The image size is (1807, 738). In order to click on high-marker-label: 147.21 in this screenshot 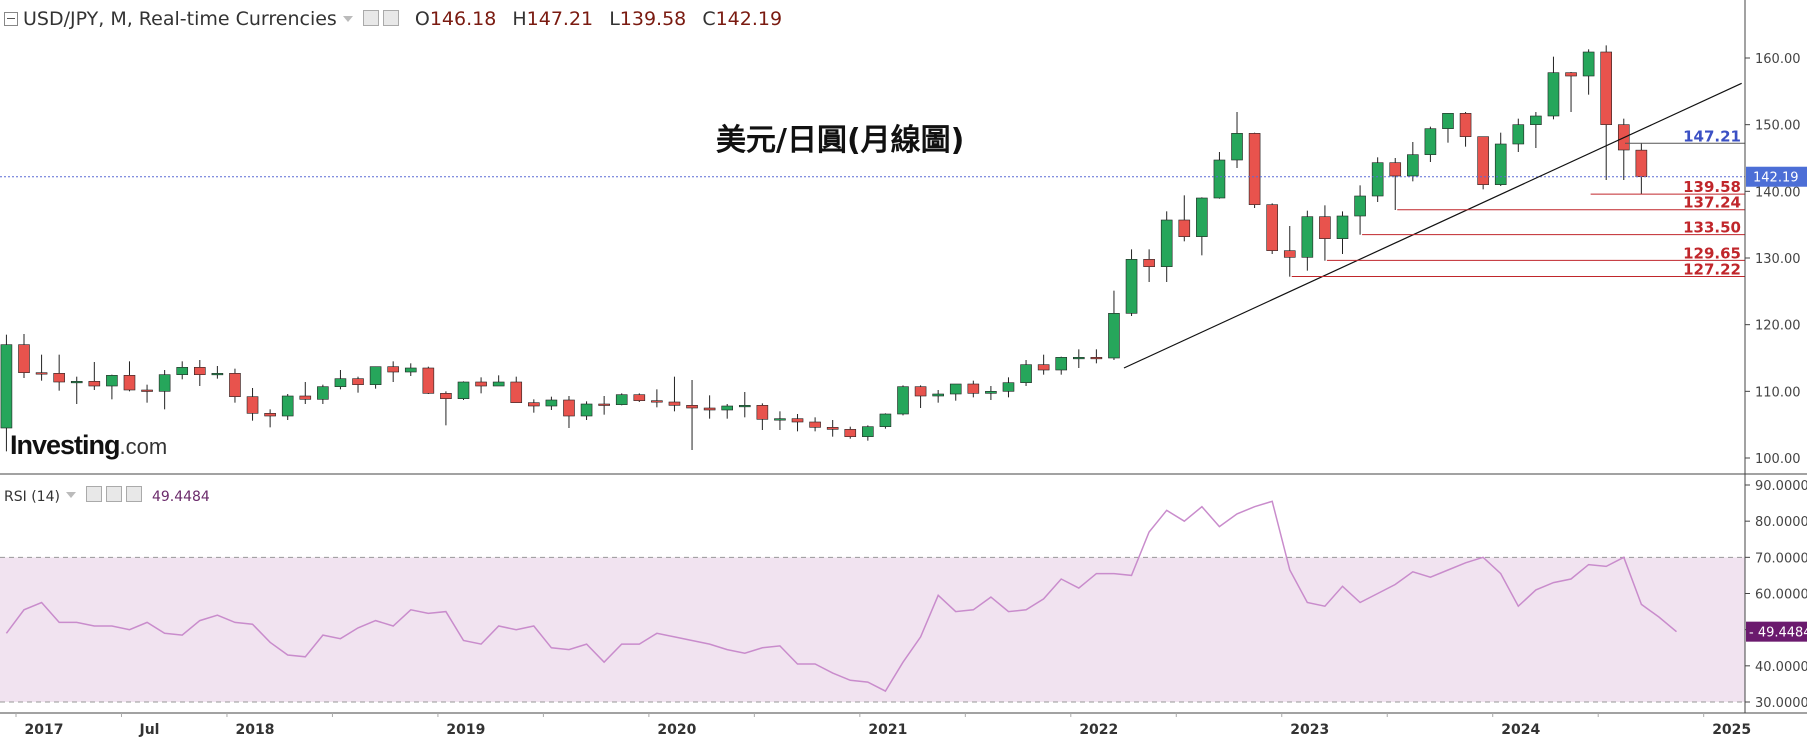, I will do `click(1712, 136)`.